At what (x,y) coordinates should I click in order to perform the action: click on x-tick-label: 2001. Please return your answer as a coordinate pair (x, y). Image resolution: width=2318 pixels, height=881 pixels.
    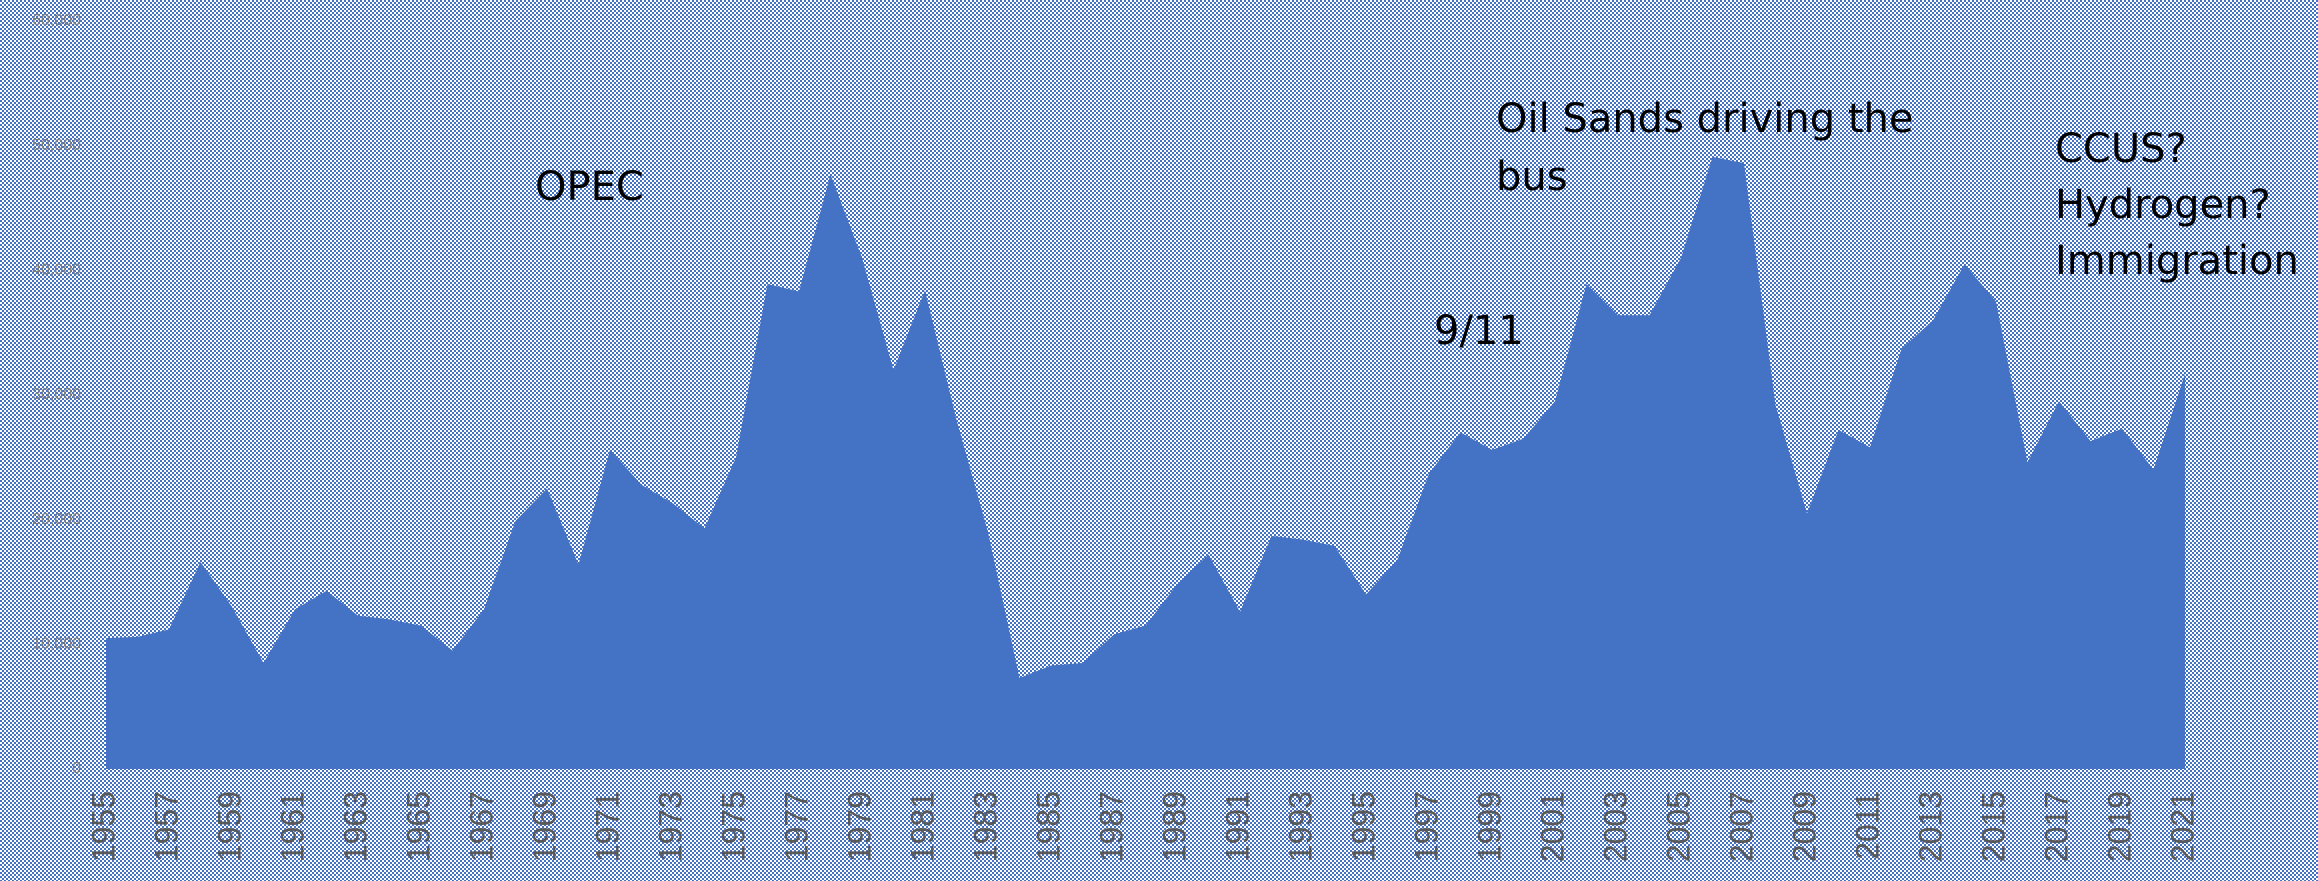
    Looking at the image, I should click on (1552, 826).